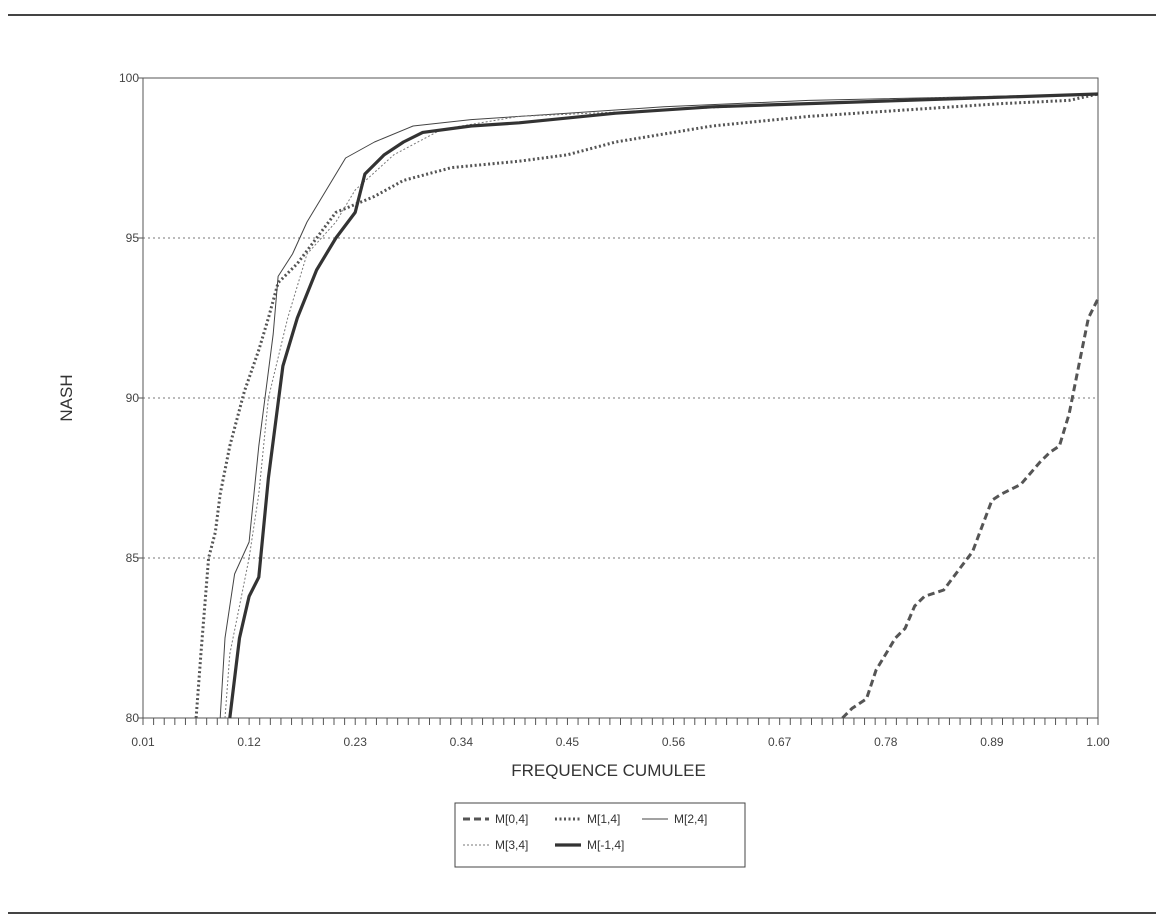 This screenshot has width=1158, height=924. What do you see at coordinates (603, 819) in the screenshot?
I see `legend-label: M[1,4]` at bounding box center [603, 819].